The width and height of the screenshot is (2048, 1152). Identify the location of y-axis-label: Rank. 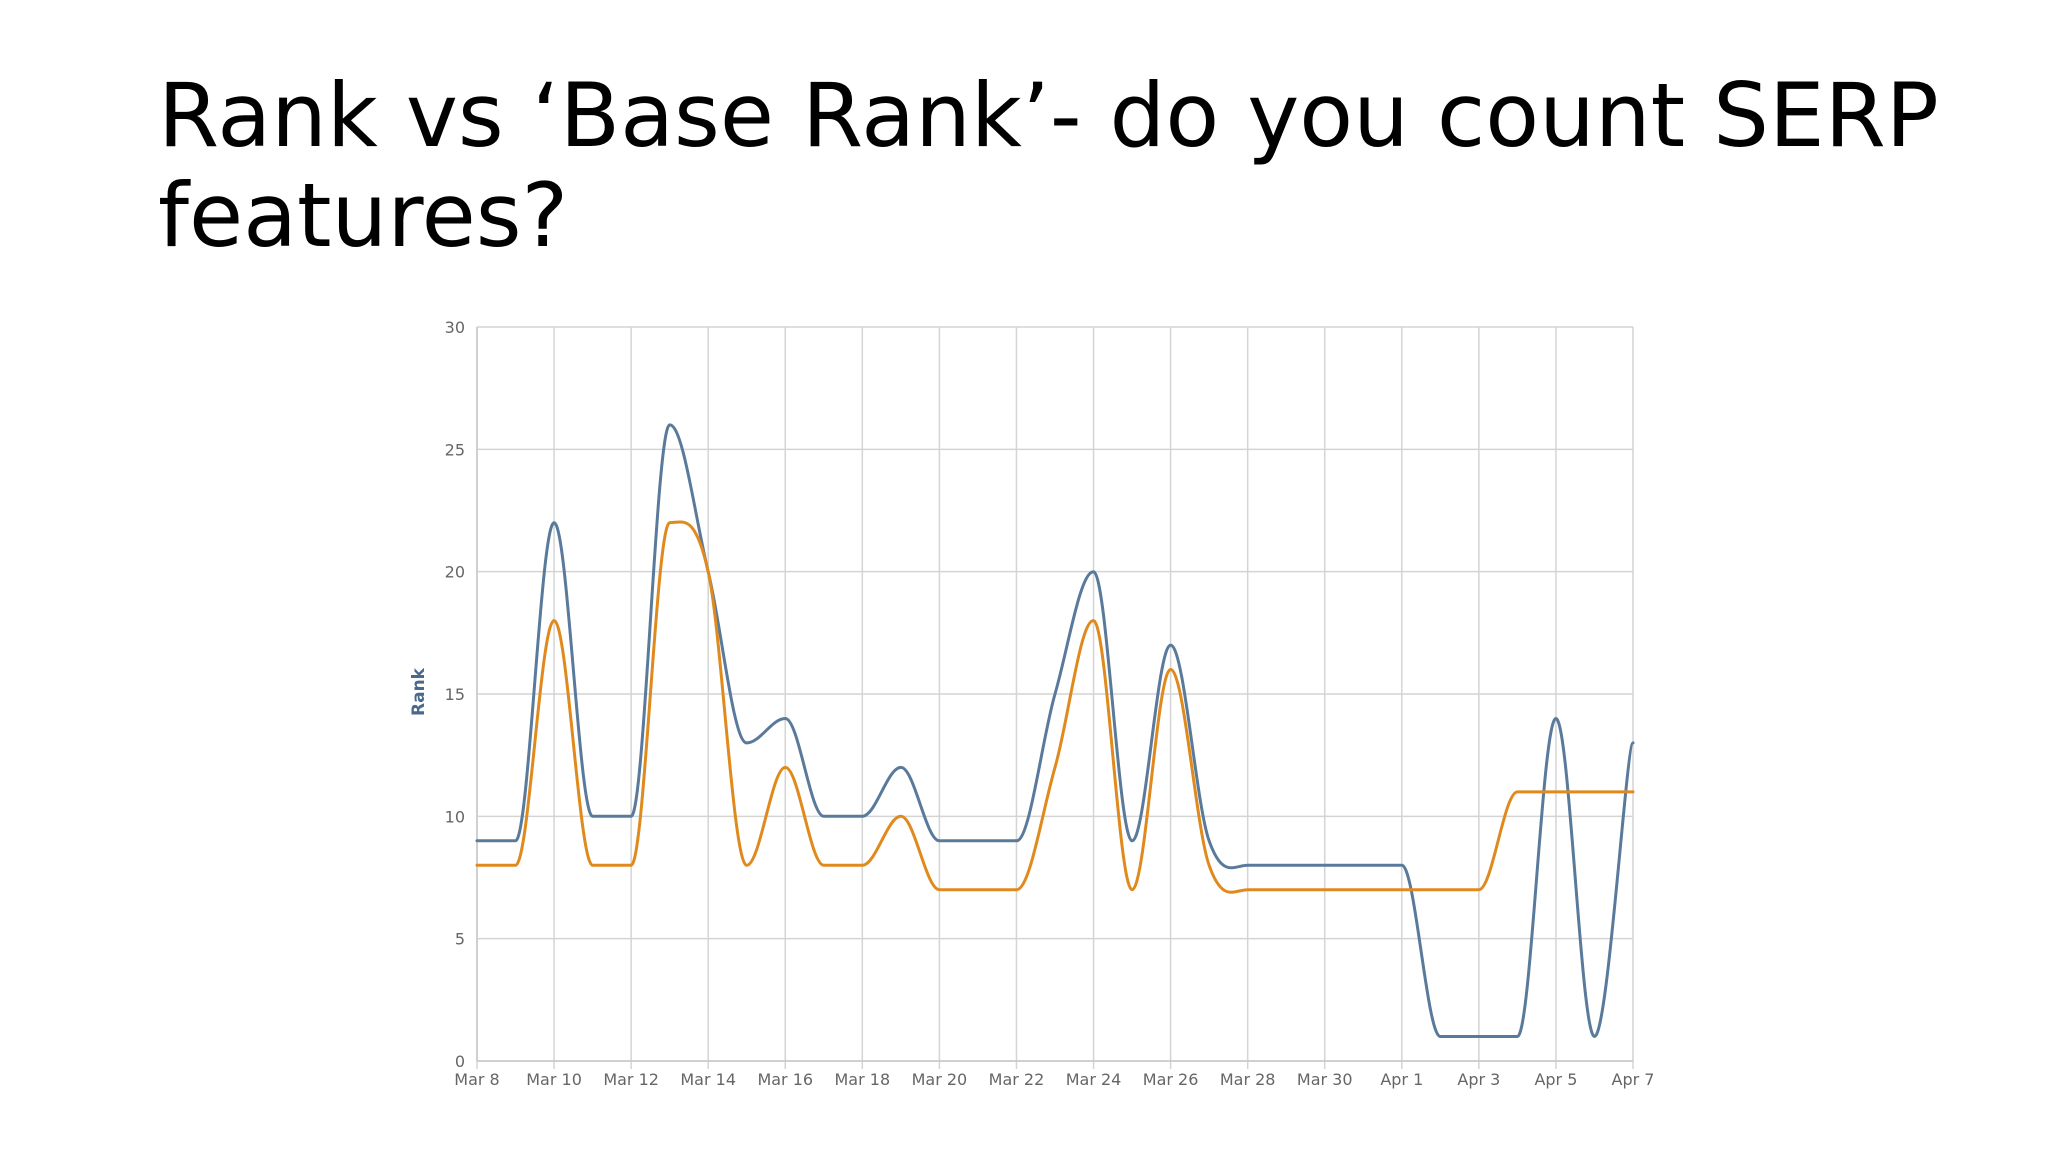
(419, 691).